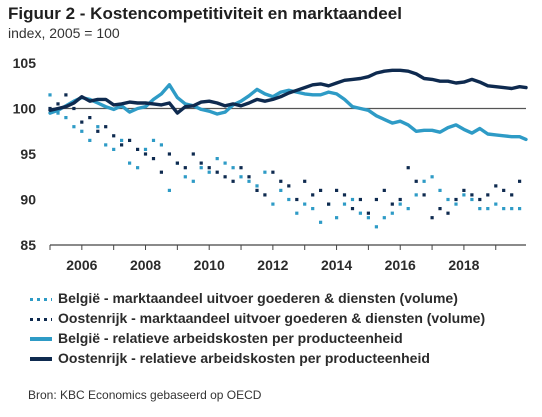 The height and width of the screenshot is (417, 542). I want to click on legend-swatch-solid-dark, so click(41, 359).